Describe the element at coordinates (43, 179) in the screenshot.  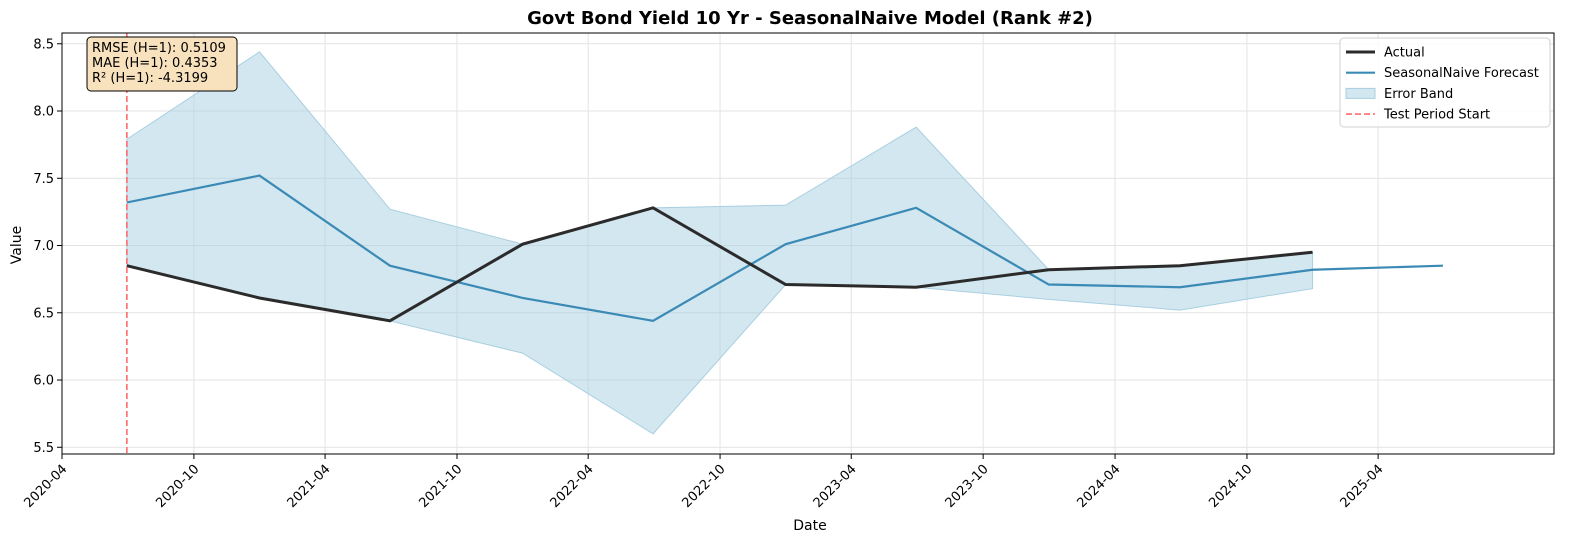
I see `y-tick-label: 7.5` at that location.